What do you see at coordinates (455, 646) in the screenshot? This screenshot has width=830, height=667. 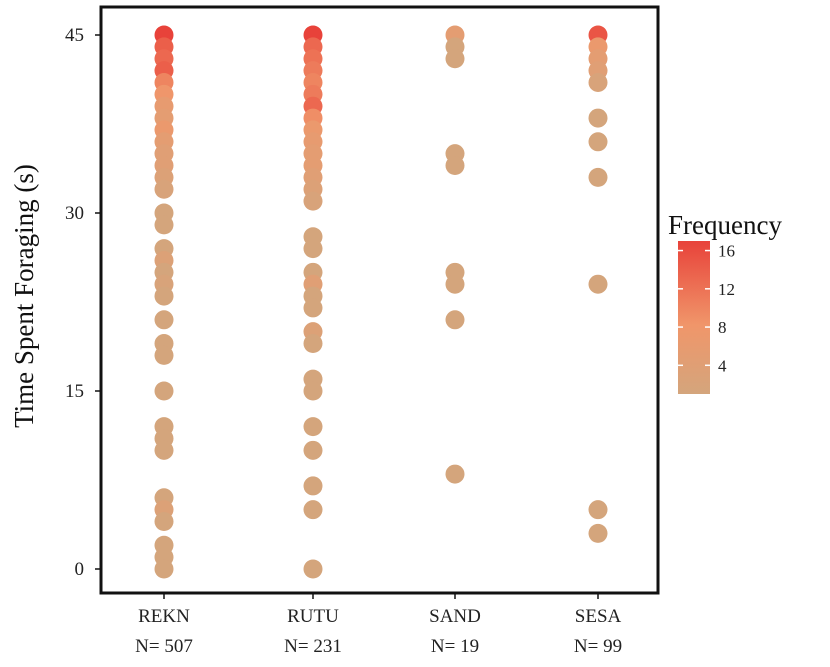 I see `x-sample-size-label: N= 19` at bounding box center [455, 646].